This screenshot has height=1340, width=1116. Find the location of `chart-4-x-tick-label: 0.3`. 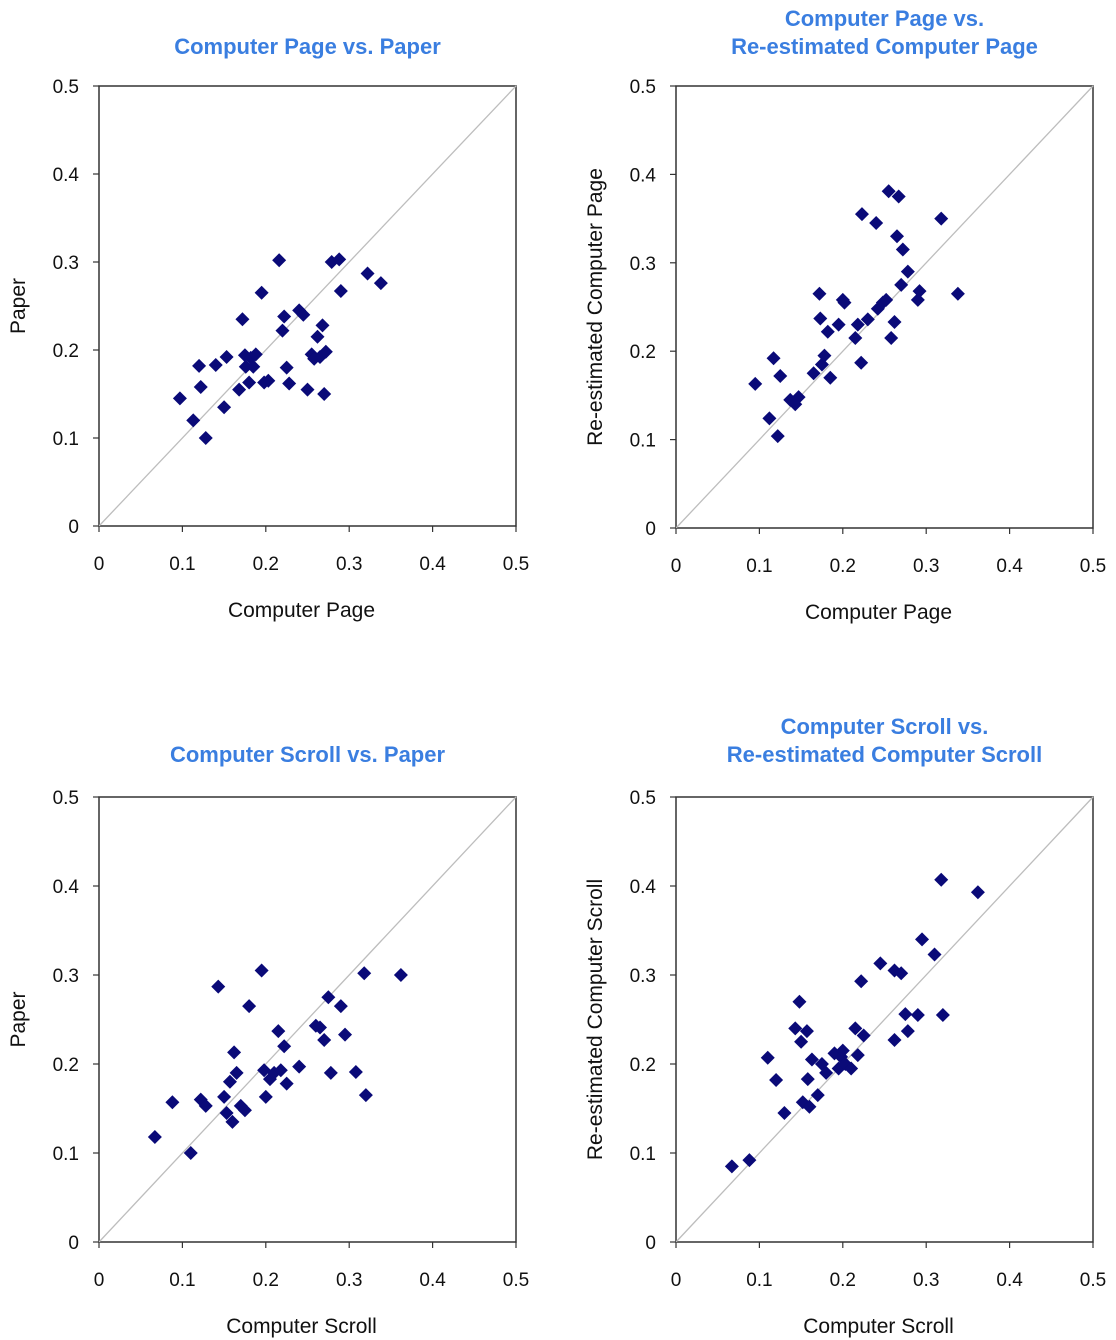

chart-4-x-tick-label: 0.3 is located at coordinates (926, 1280).